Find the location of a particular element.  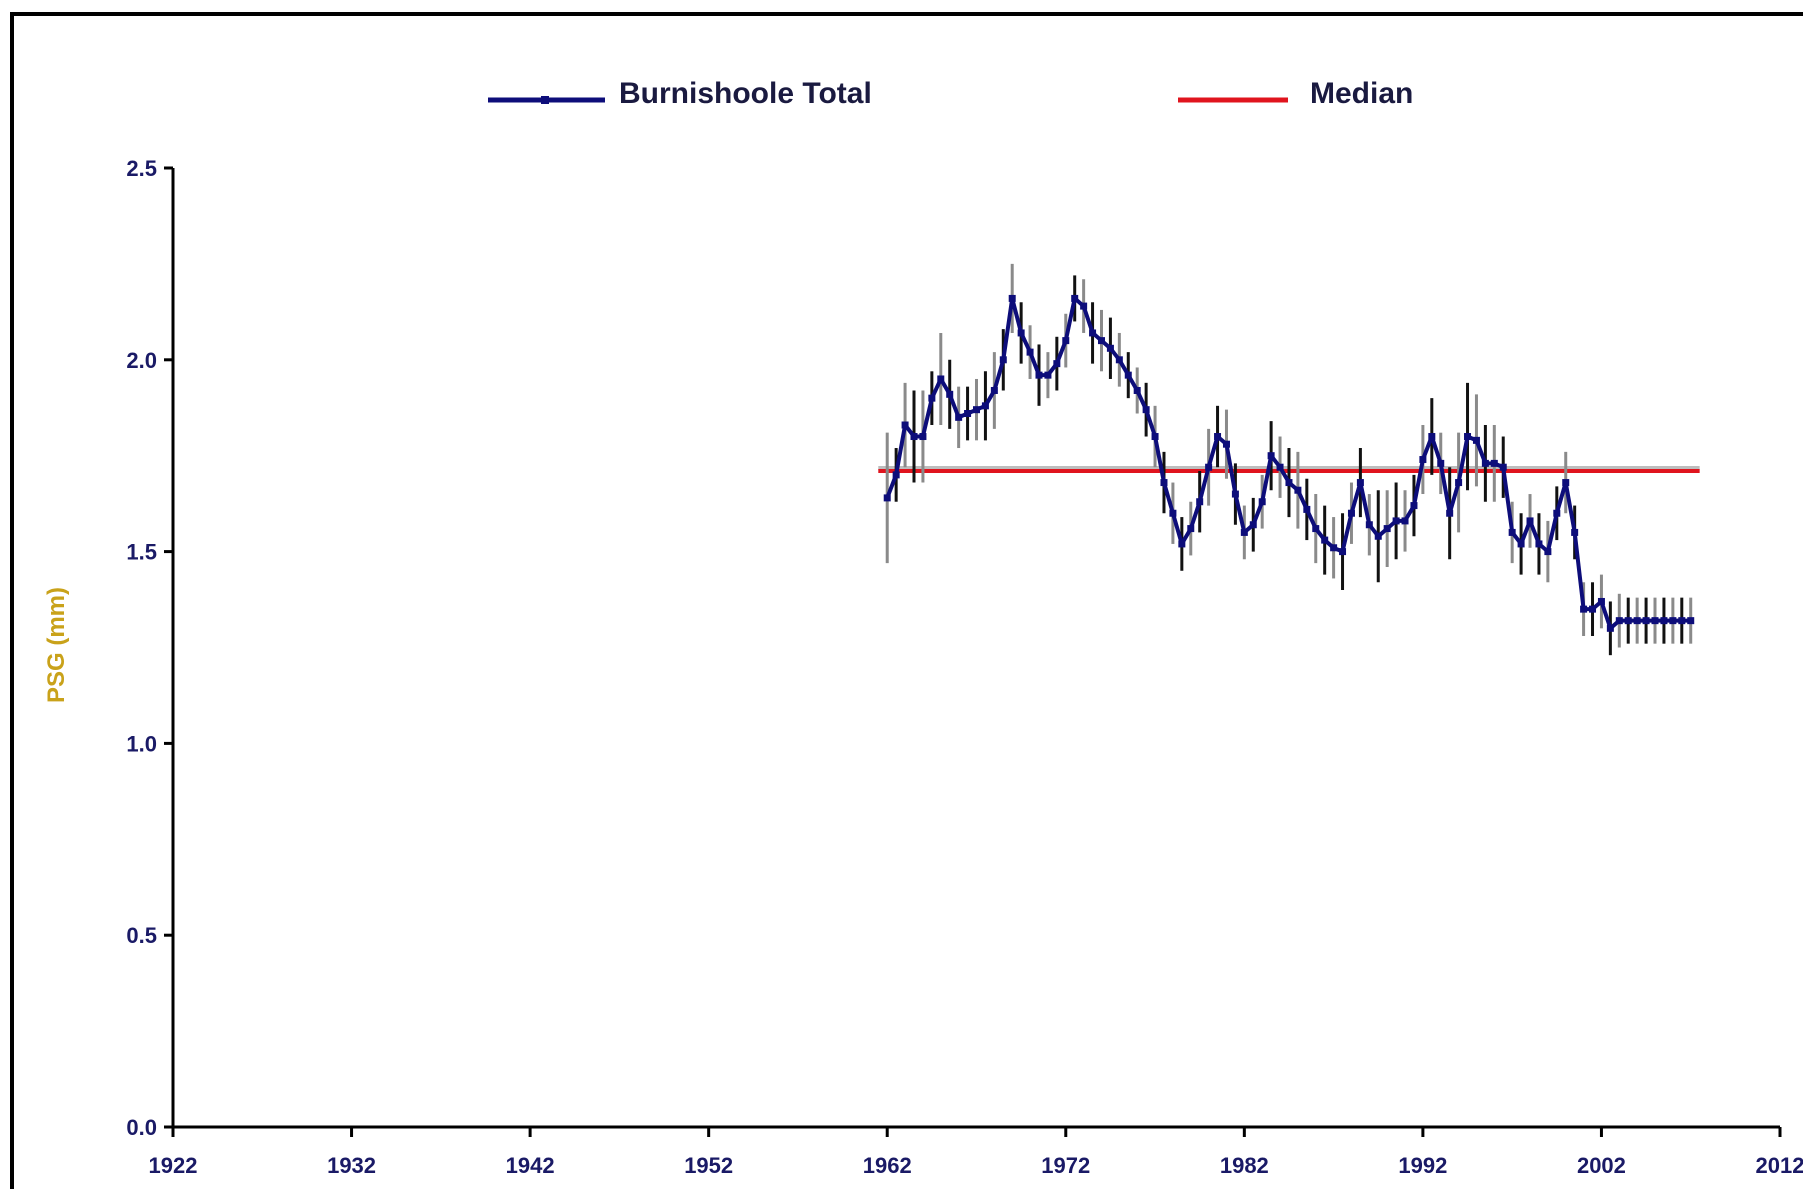

x-tick-label: 1992 is located at coordinates (1422, 1165).